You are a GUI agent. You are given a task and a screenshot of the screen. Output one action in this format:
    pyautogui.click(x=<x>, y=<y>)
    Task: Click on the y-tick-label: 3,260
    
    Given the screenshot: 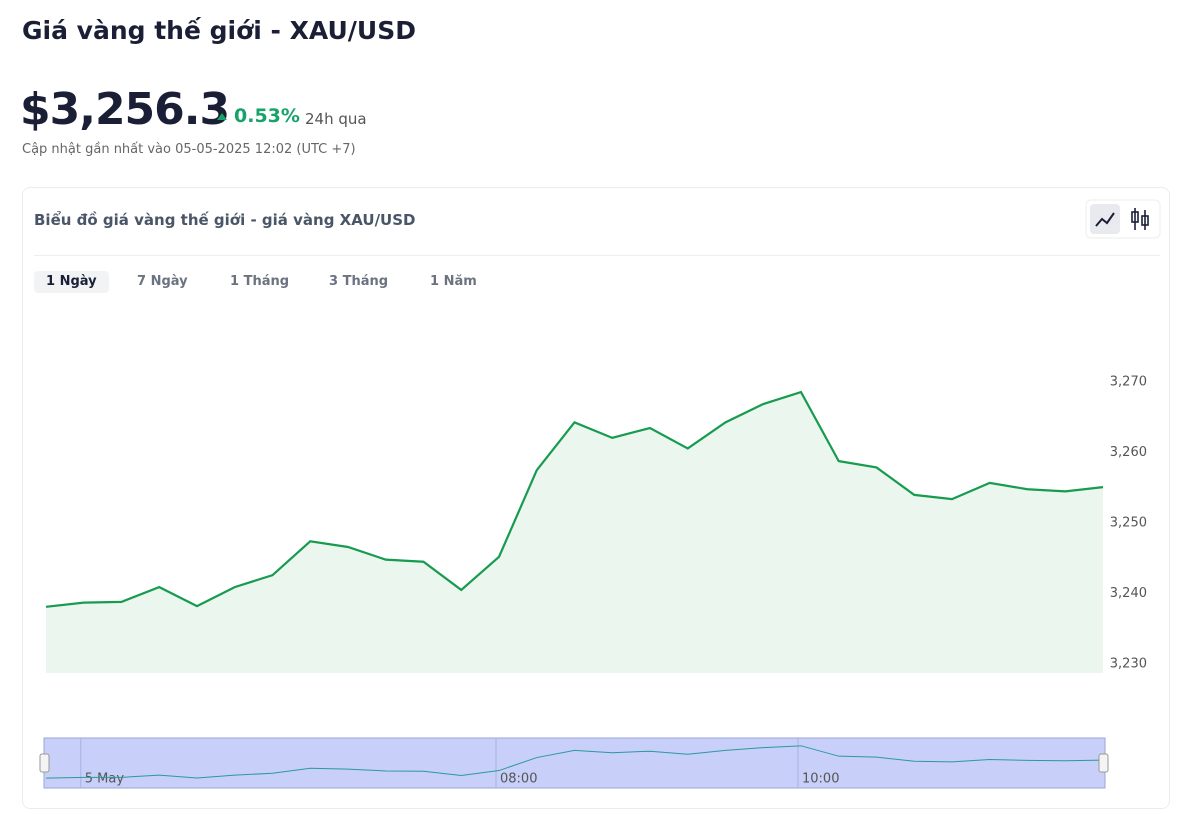 What is the action you would take?
    pyautogui.click(x=1128, y=452)
    